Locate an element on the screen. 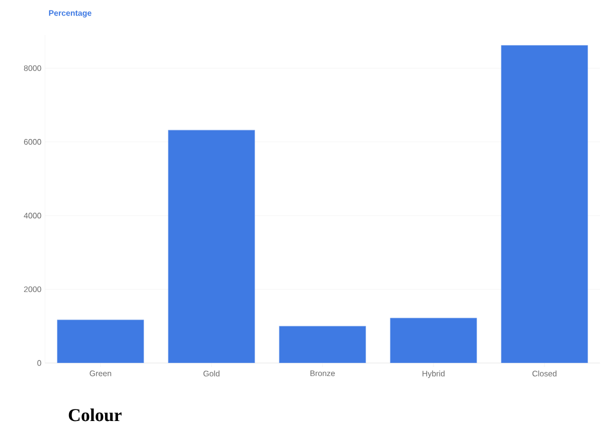 This screenshot has width=608, height=448. y-tick-label: 0 is located at coordinates (39, 363).